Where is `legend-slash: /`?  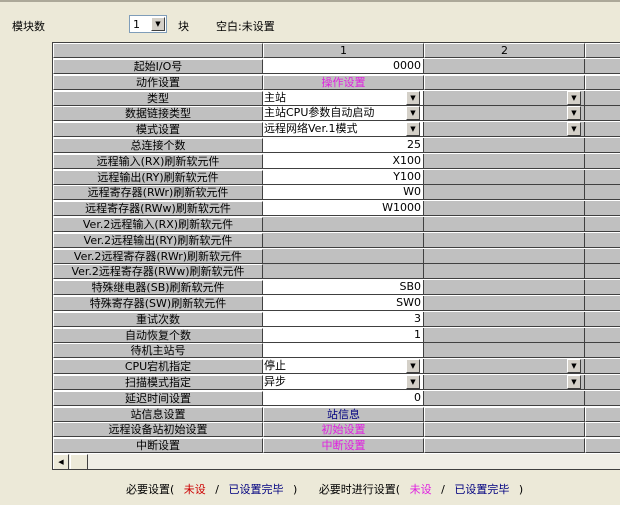
legend-slash: / is located at coordinates (443, 489).